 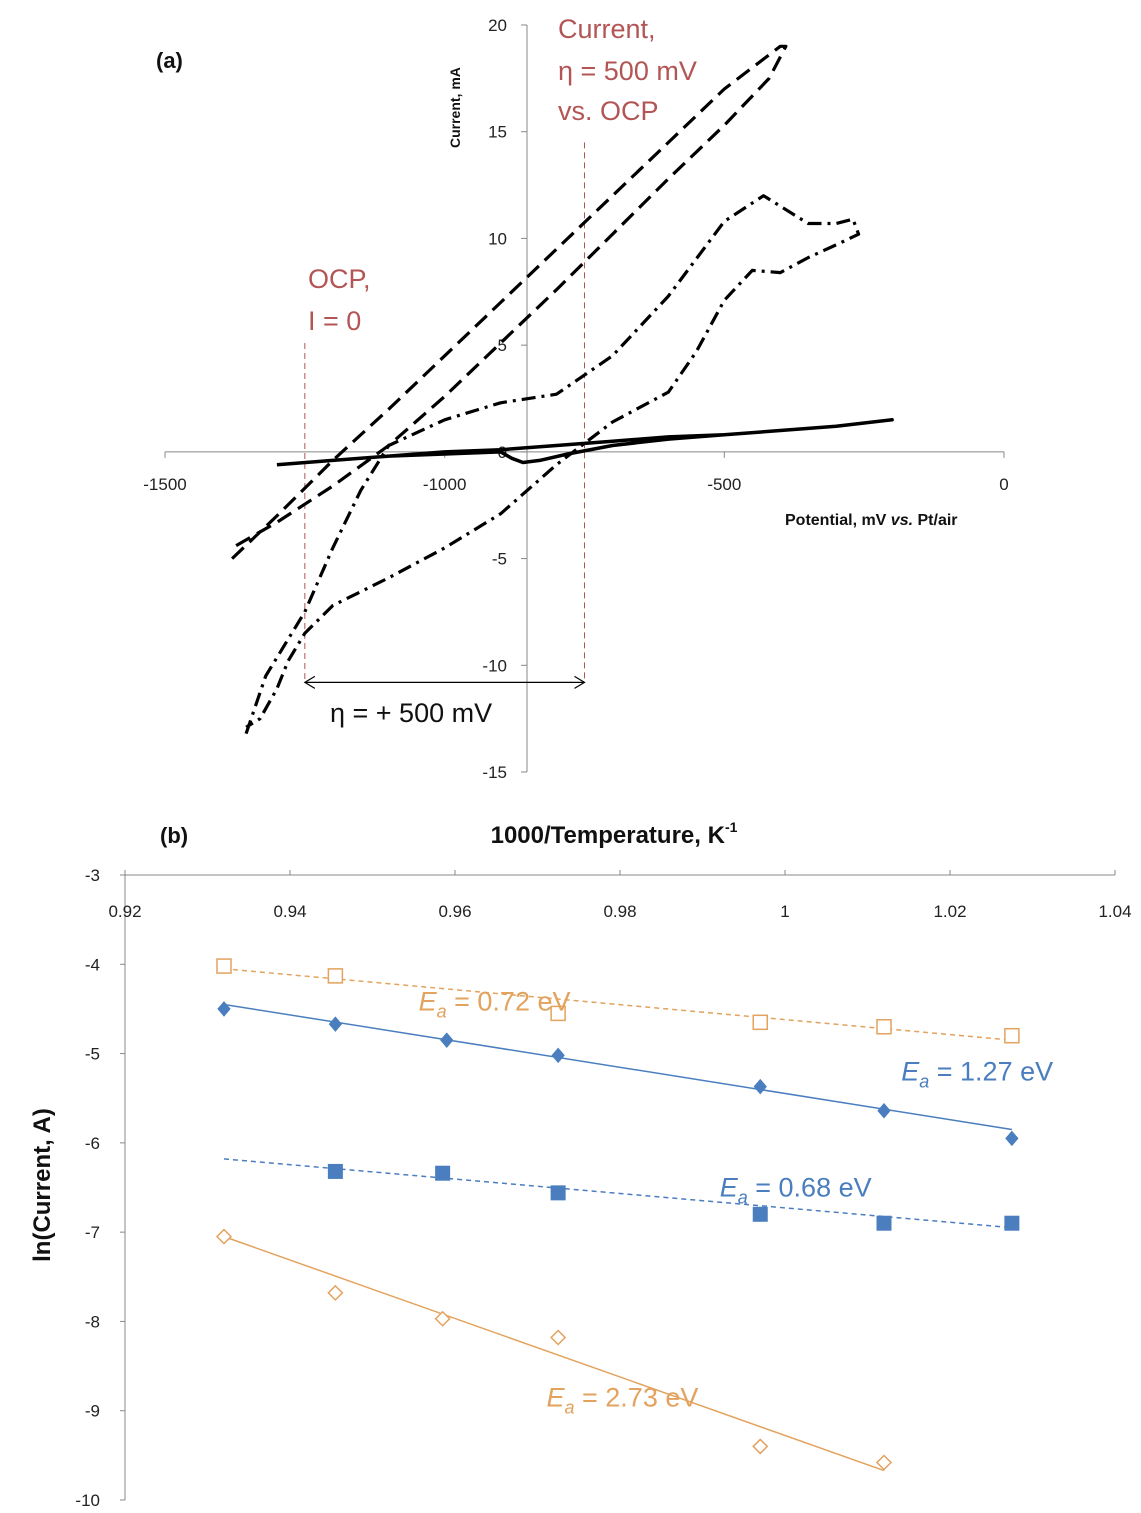 What do you see at coordinates (289, 911) in the screenshot?
I see `x-tick-label: 0.94` at bounding box center [289, 911].